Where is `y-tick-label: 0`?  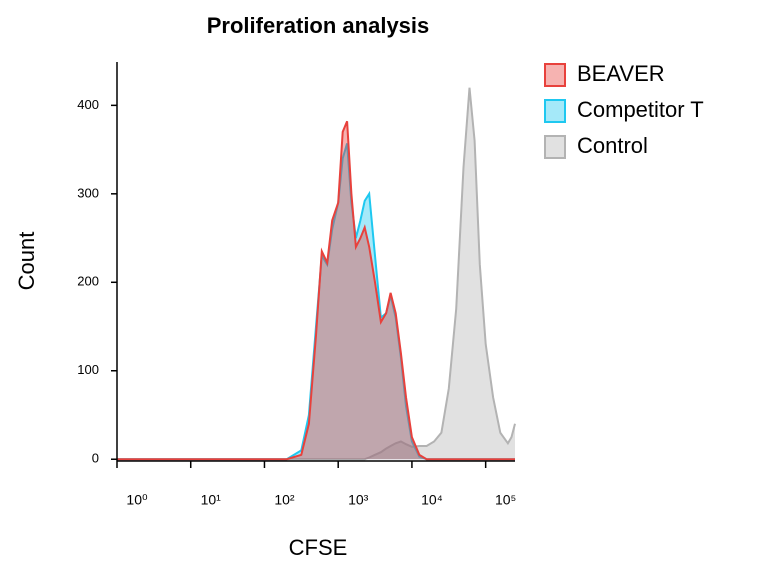 y-tick-label: 0 is located at coordinates (95, 458).